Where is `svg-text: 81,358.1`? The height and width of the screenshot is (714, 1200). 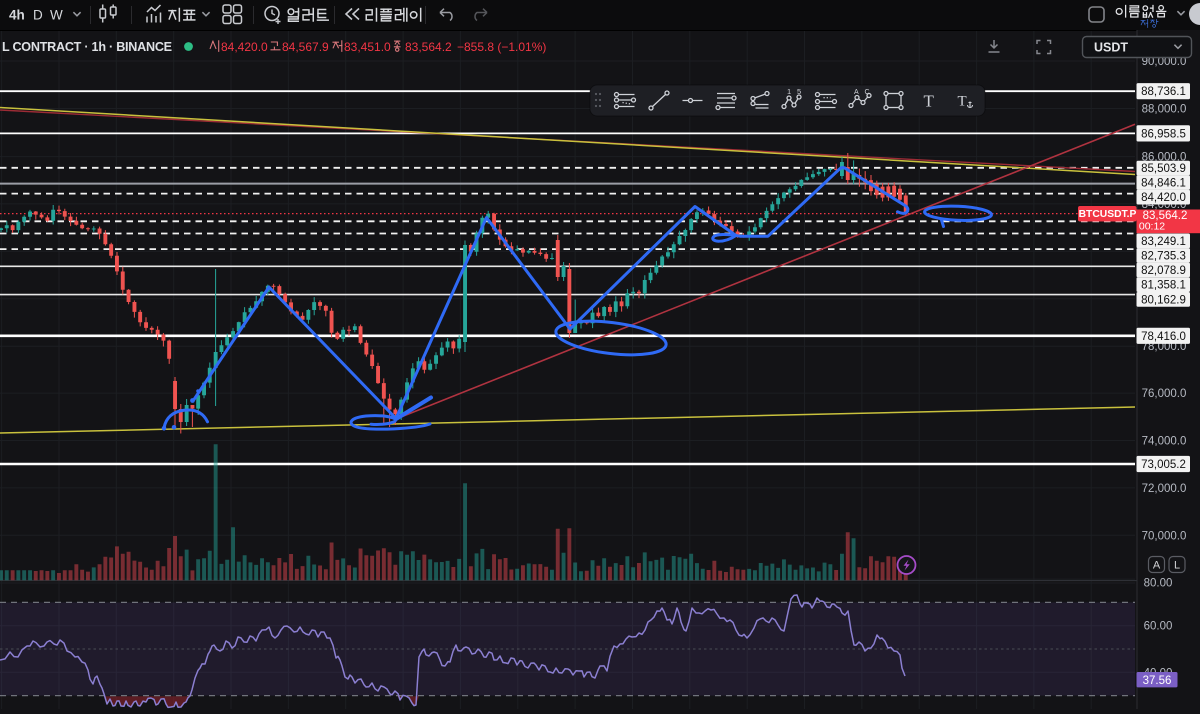
svg-text: 81,358.1 is located at coordinates (1163, 286).